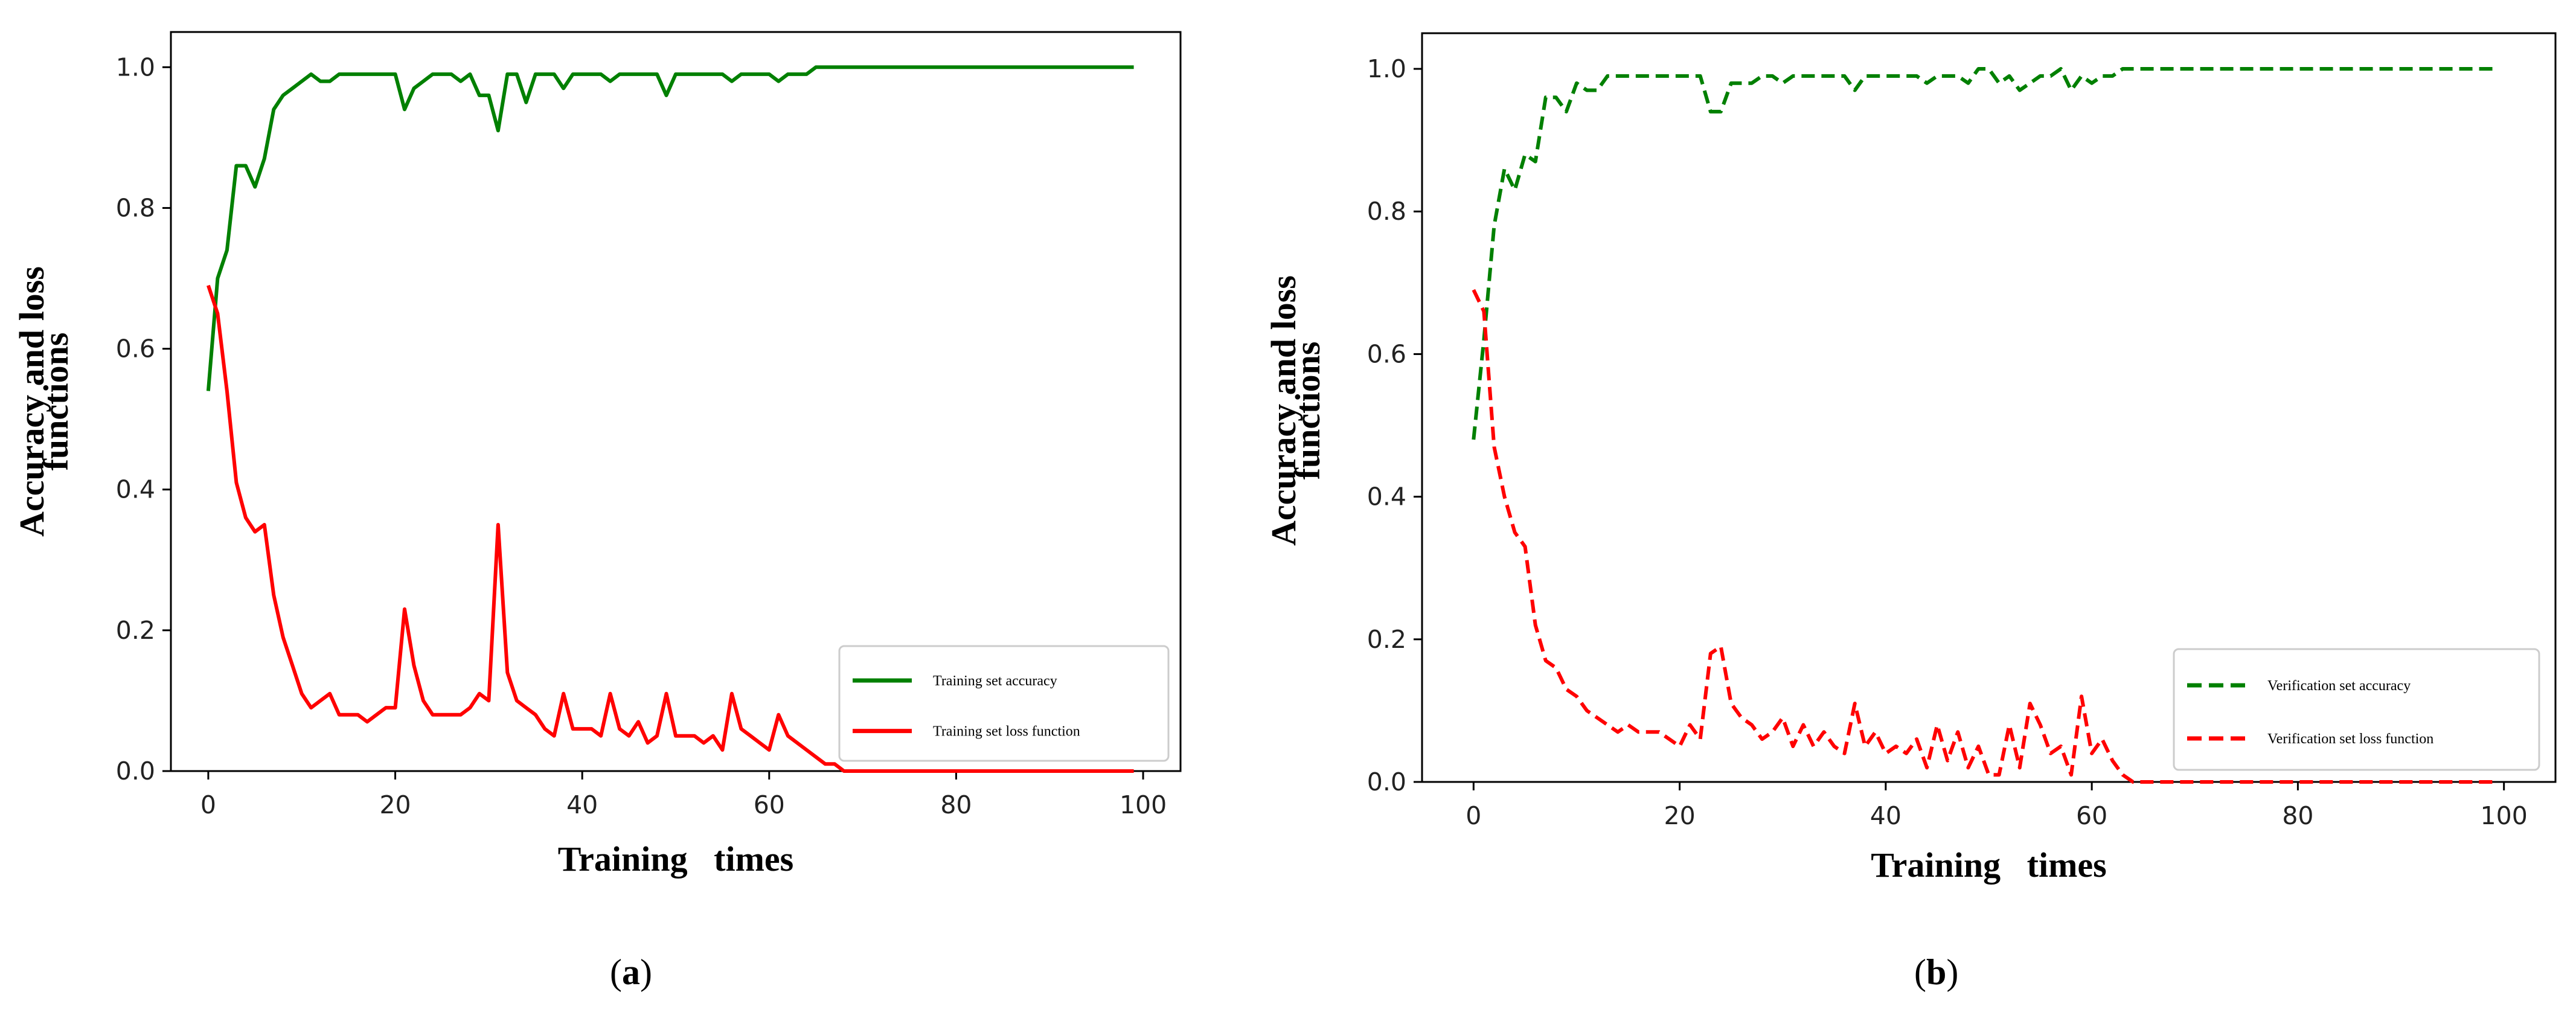 This screenshot has height=1015, width=2576. I want to click on panel-caption: (b), so click(1936, 972).